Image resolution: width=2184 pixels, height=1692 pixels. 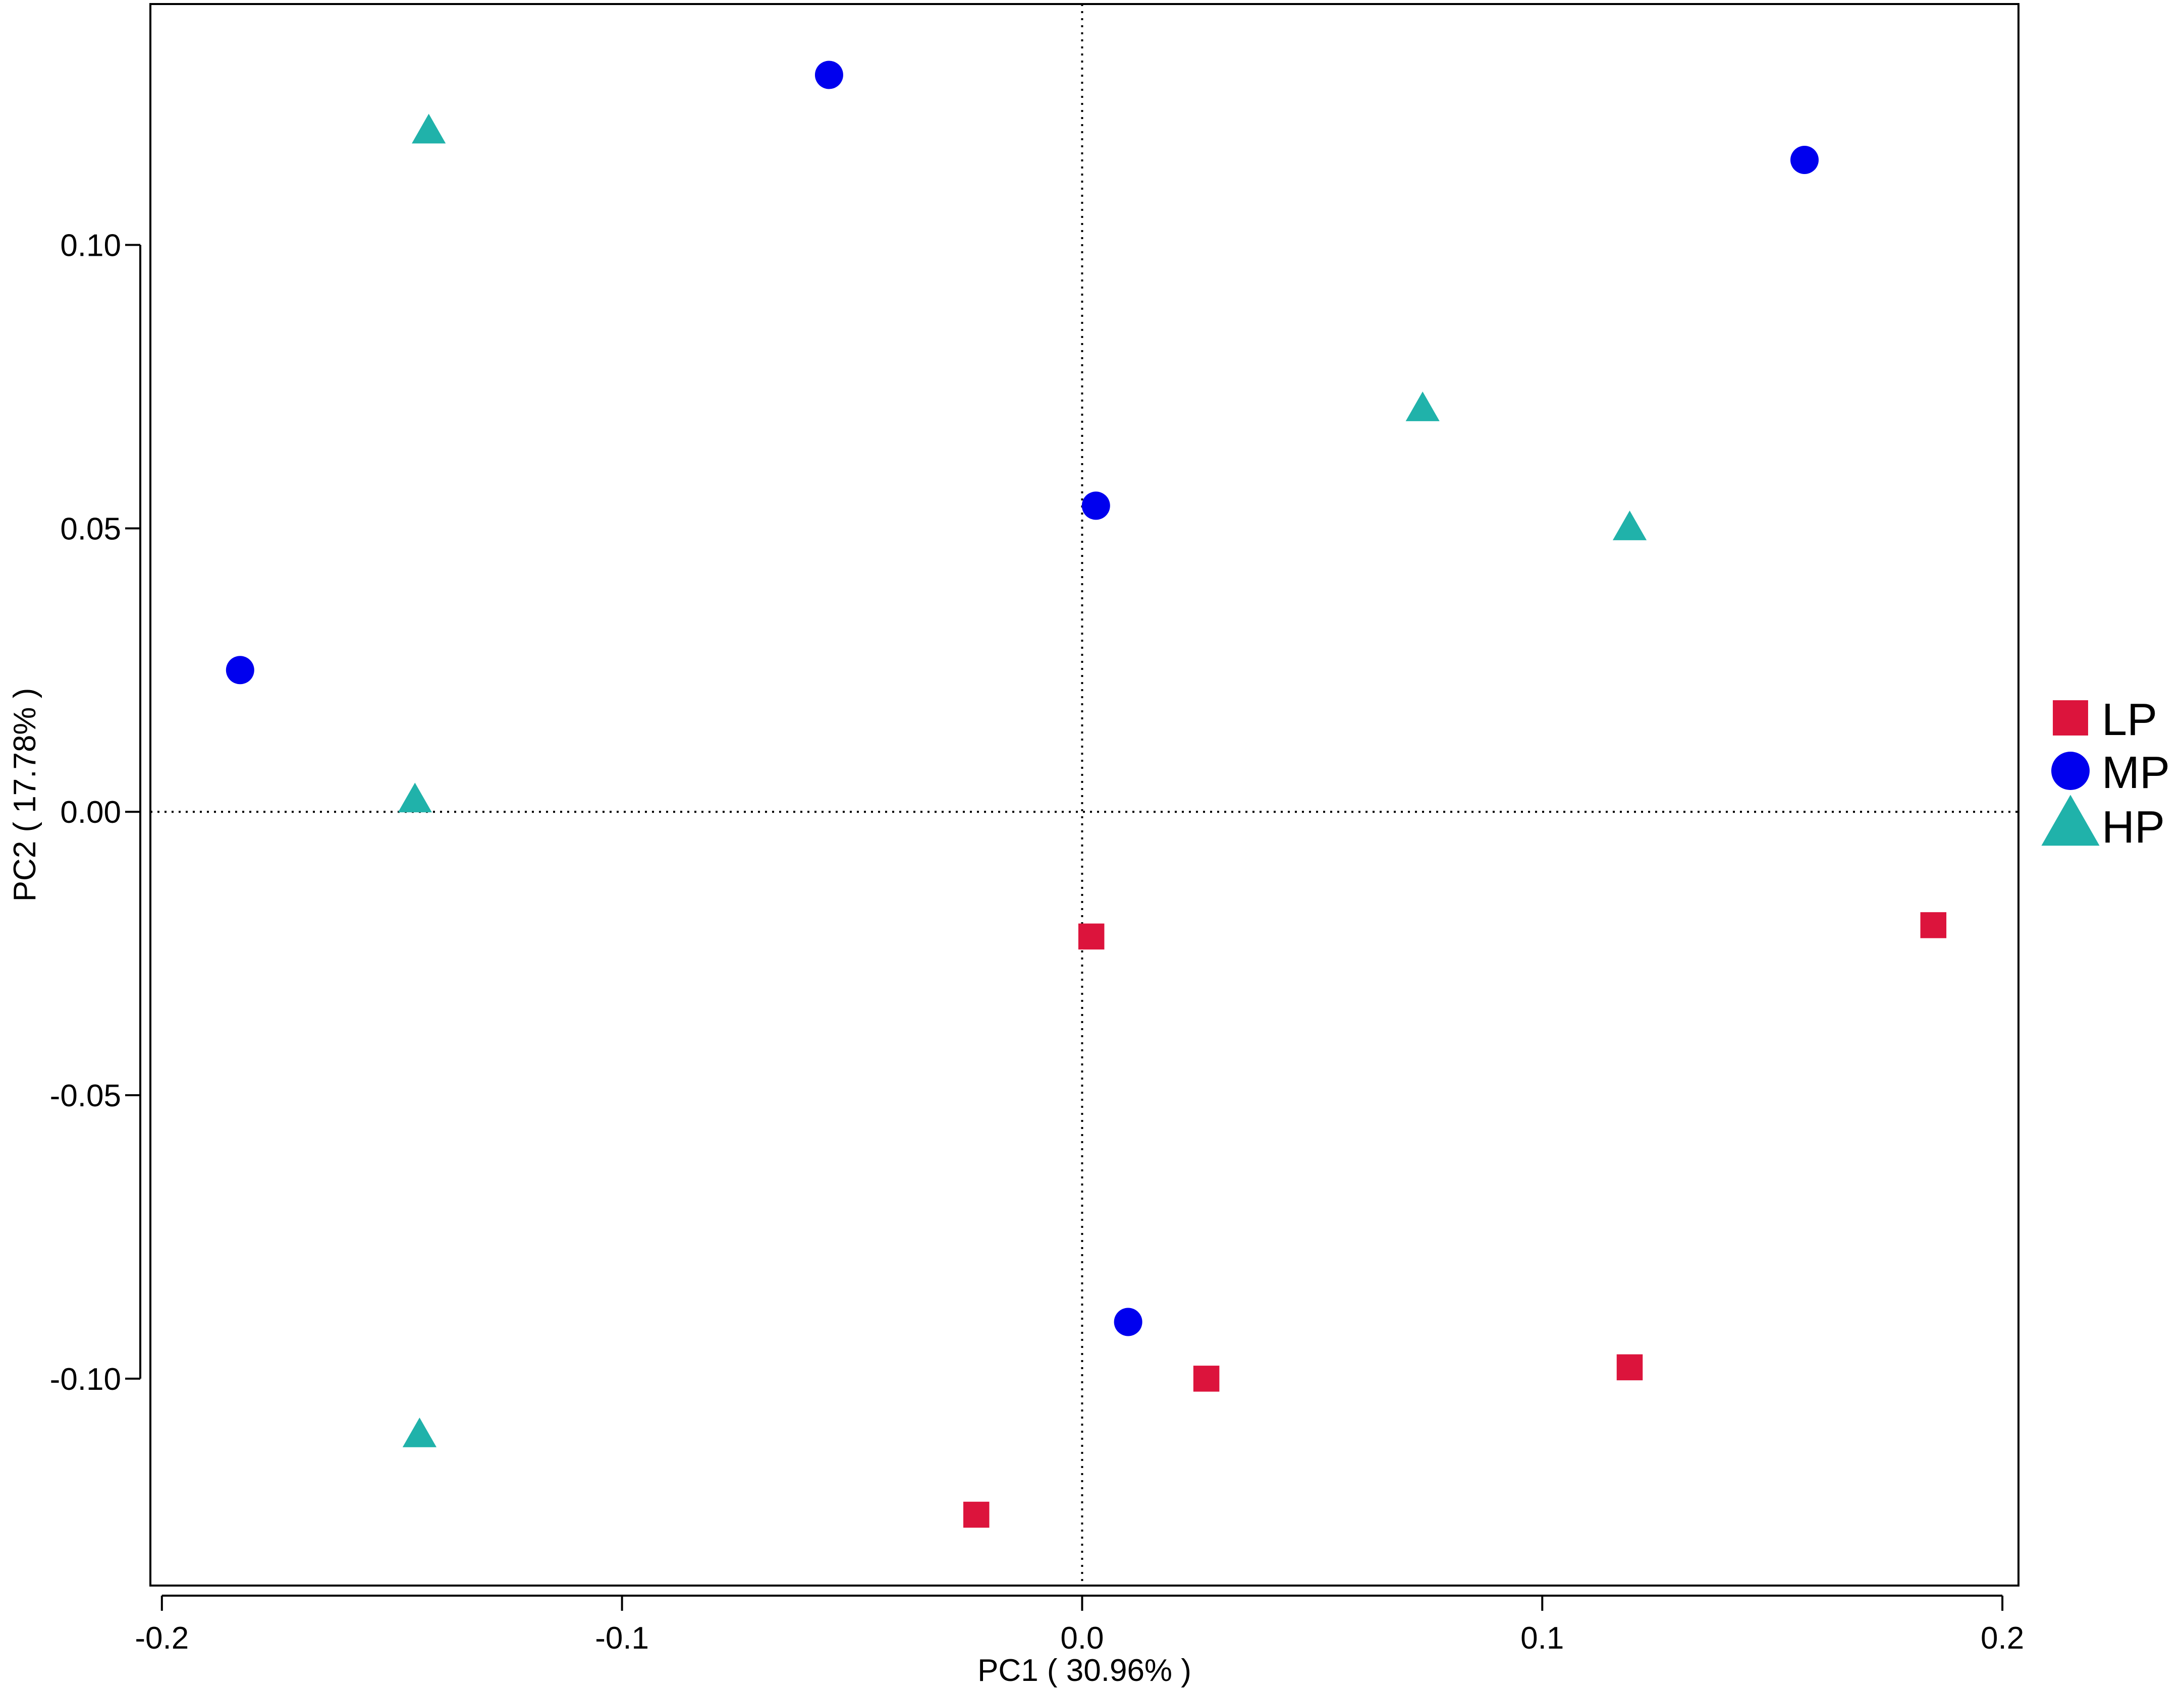 What do you see at coordinates (1082, 1638) in the screenshot?
I see `x-tick-label: 0.0` at bounding box center [1082, 1638].